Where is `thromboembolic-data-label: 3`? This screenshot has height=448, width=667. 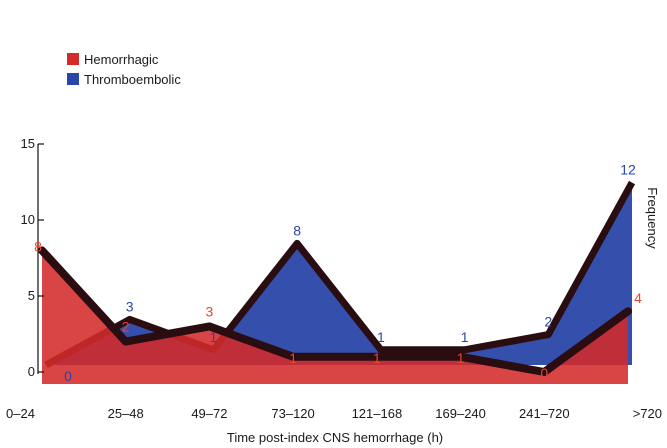 thromboembolic-data-label: 3 is located at coordinates (130, 306).